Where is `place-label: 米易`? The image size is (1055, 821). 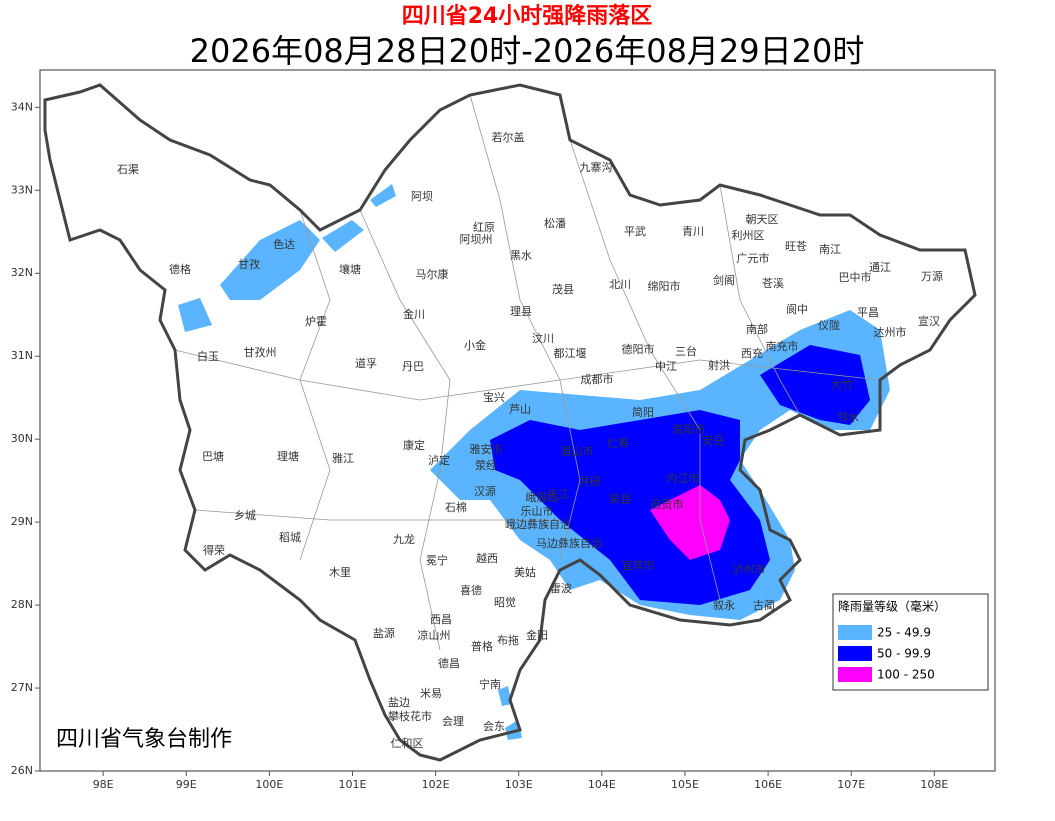
place-label: 米易 is located at coordinates (431, 693).